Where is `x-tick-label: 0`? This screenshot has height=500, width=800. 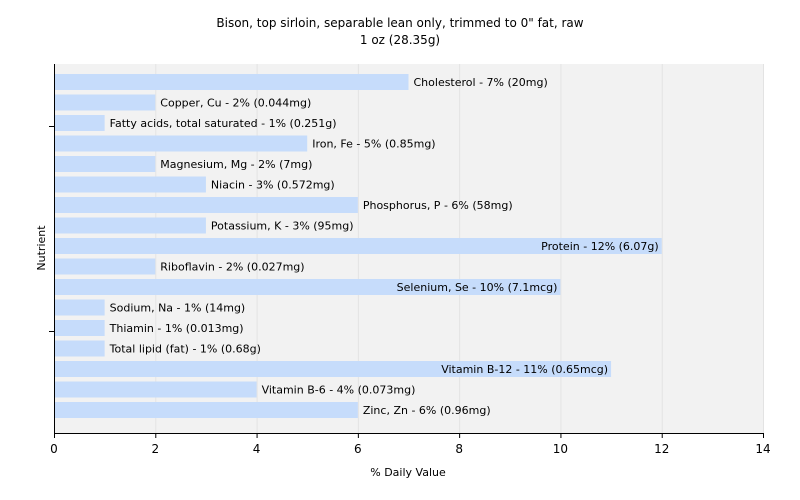
x-tick-label: 0 is located at coordinates (54, 449).